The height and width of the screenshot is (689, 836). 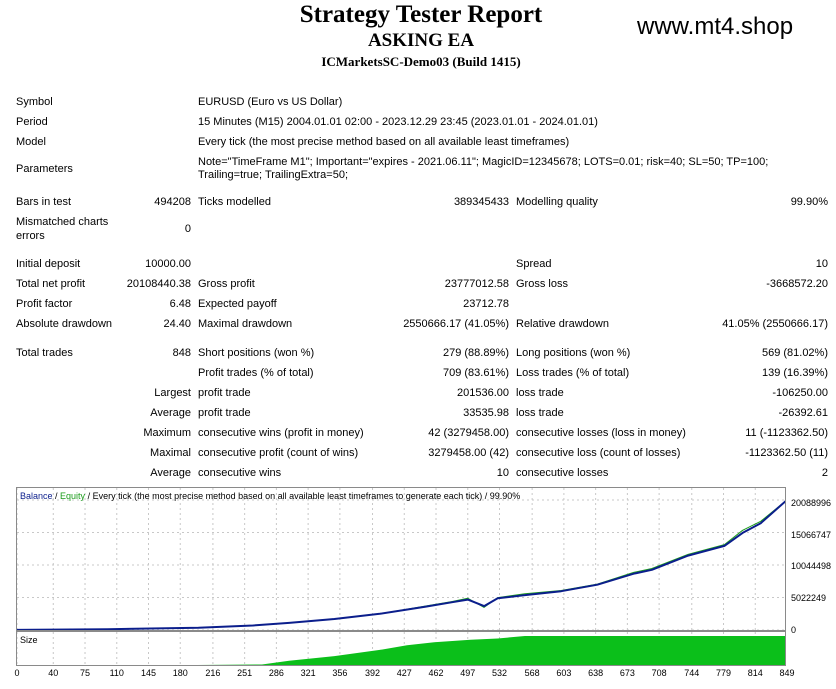 What do you see at coordinates (256, 373) in the screenshot?
I see `profit-trades-label: Profit trades (% of total)` at bounding box center [256, 373].